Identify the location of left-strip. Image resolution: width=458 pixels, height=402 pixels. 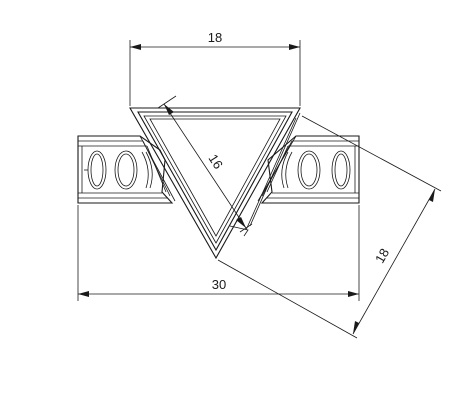
(126, 169).